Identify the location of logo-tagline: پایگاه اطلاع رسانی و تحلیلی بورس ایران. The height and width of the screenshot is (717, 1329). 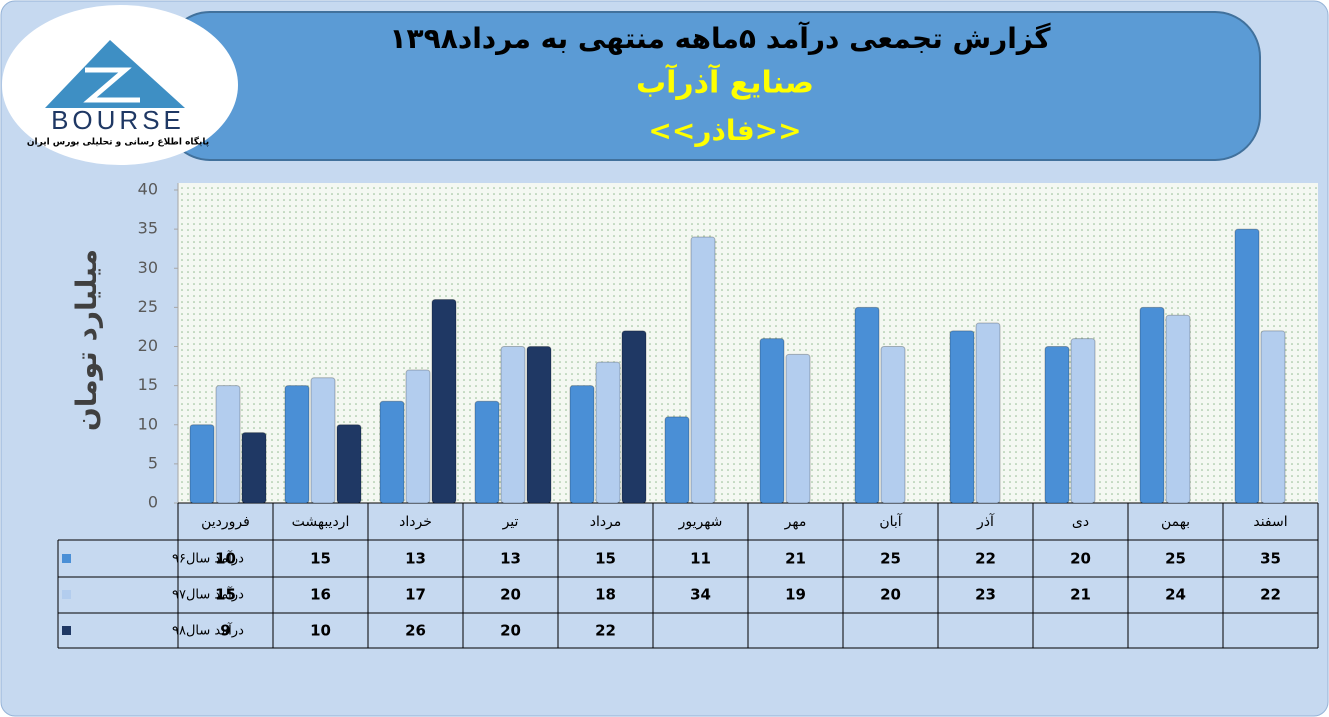
(118, 142).